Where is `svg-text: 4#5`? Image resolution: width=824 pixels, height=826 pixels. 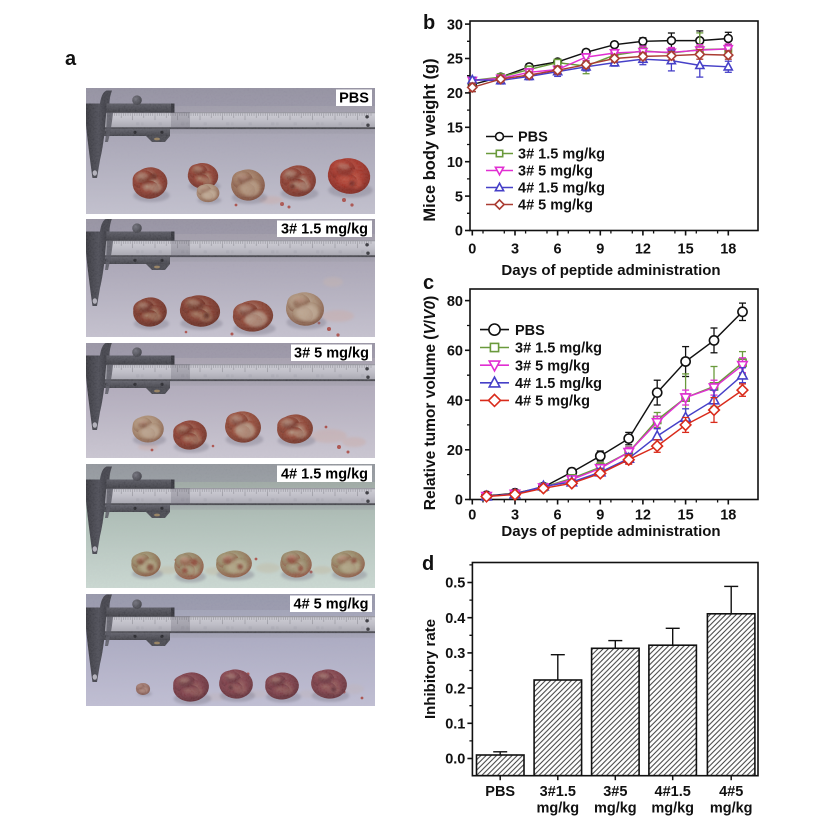 svg-text: 4#5 is located at coordinates (731, 792).